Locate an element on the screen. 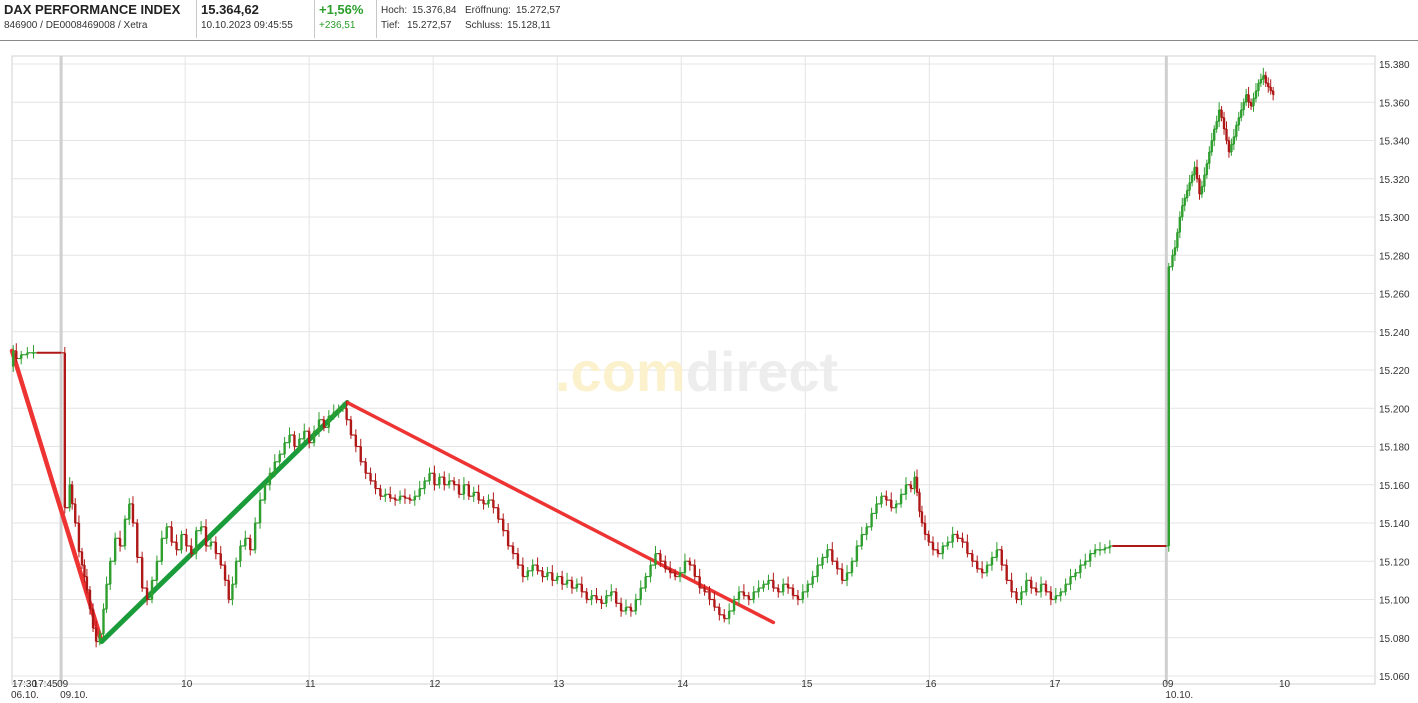  y-tick-label: 15.200 is located at coordinates (1394, 409).